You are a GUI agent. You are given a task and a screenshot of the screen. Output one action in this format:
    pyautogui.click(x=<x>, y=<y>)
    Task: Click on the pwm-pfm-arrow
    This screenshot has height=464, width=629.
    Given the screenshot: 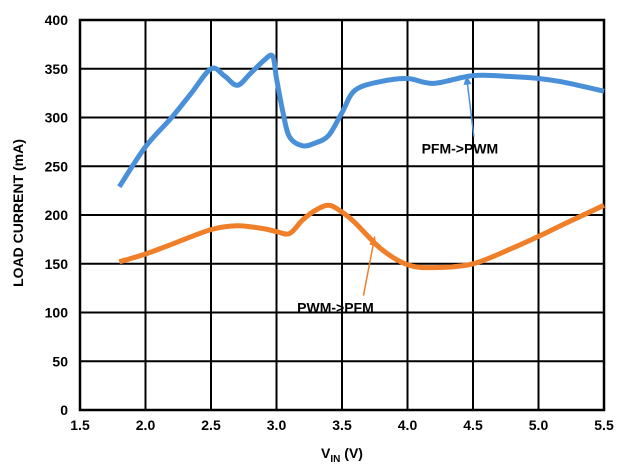 What is the action you would take?
    pyautogui.click(x=369, y=266)
    